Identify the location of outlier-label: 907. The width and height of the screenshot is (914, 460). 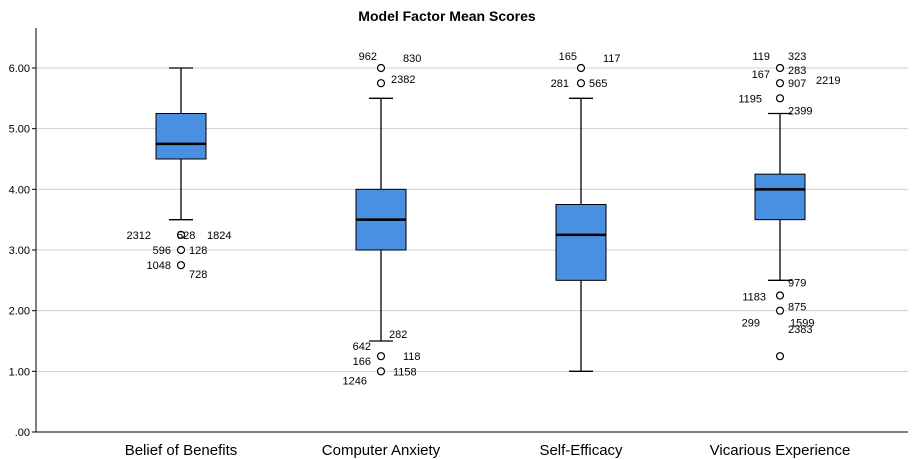
(797, 84).